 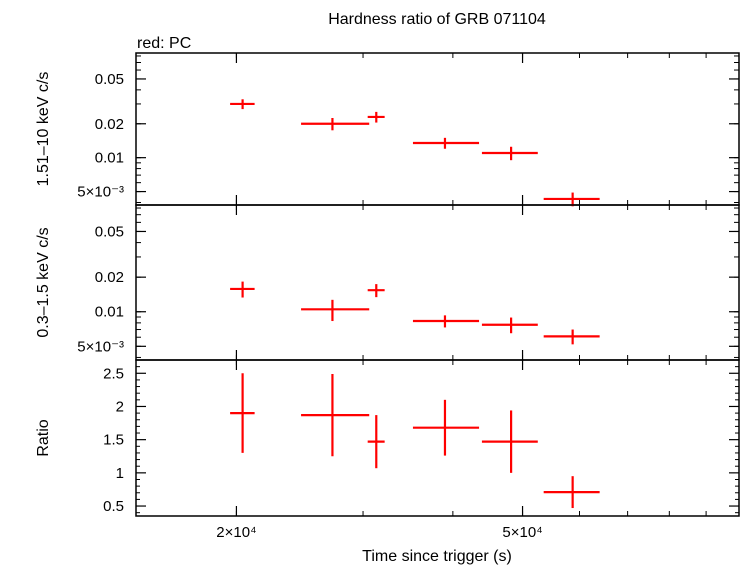 I want to click on y-tick-label: 2.5, so click(x=113, y=373).